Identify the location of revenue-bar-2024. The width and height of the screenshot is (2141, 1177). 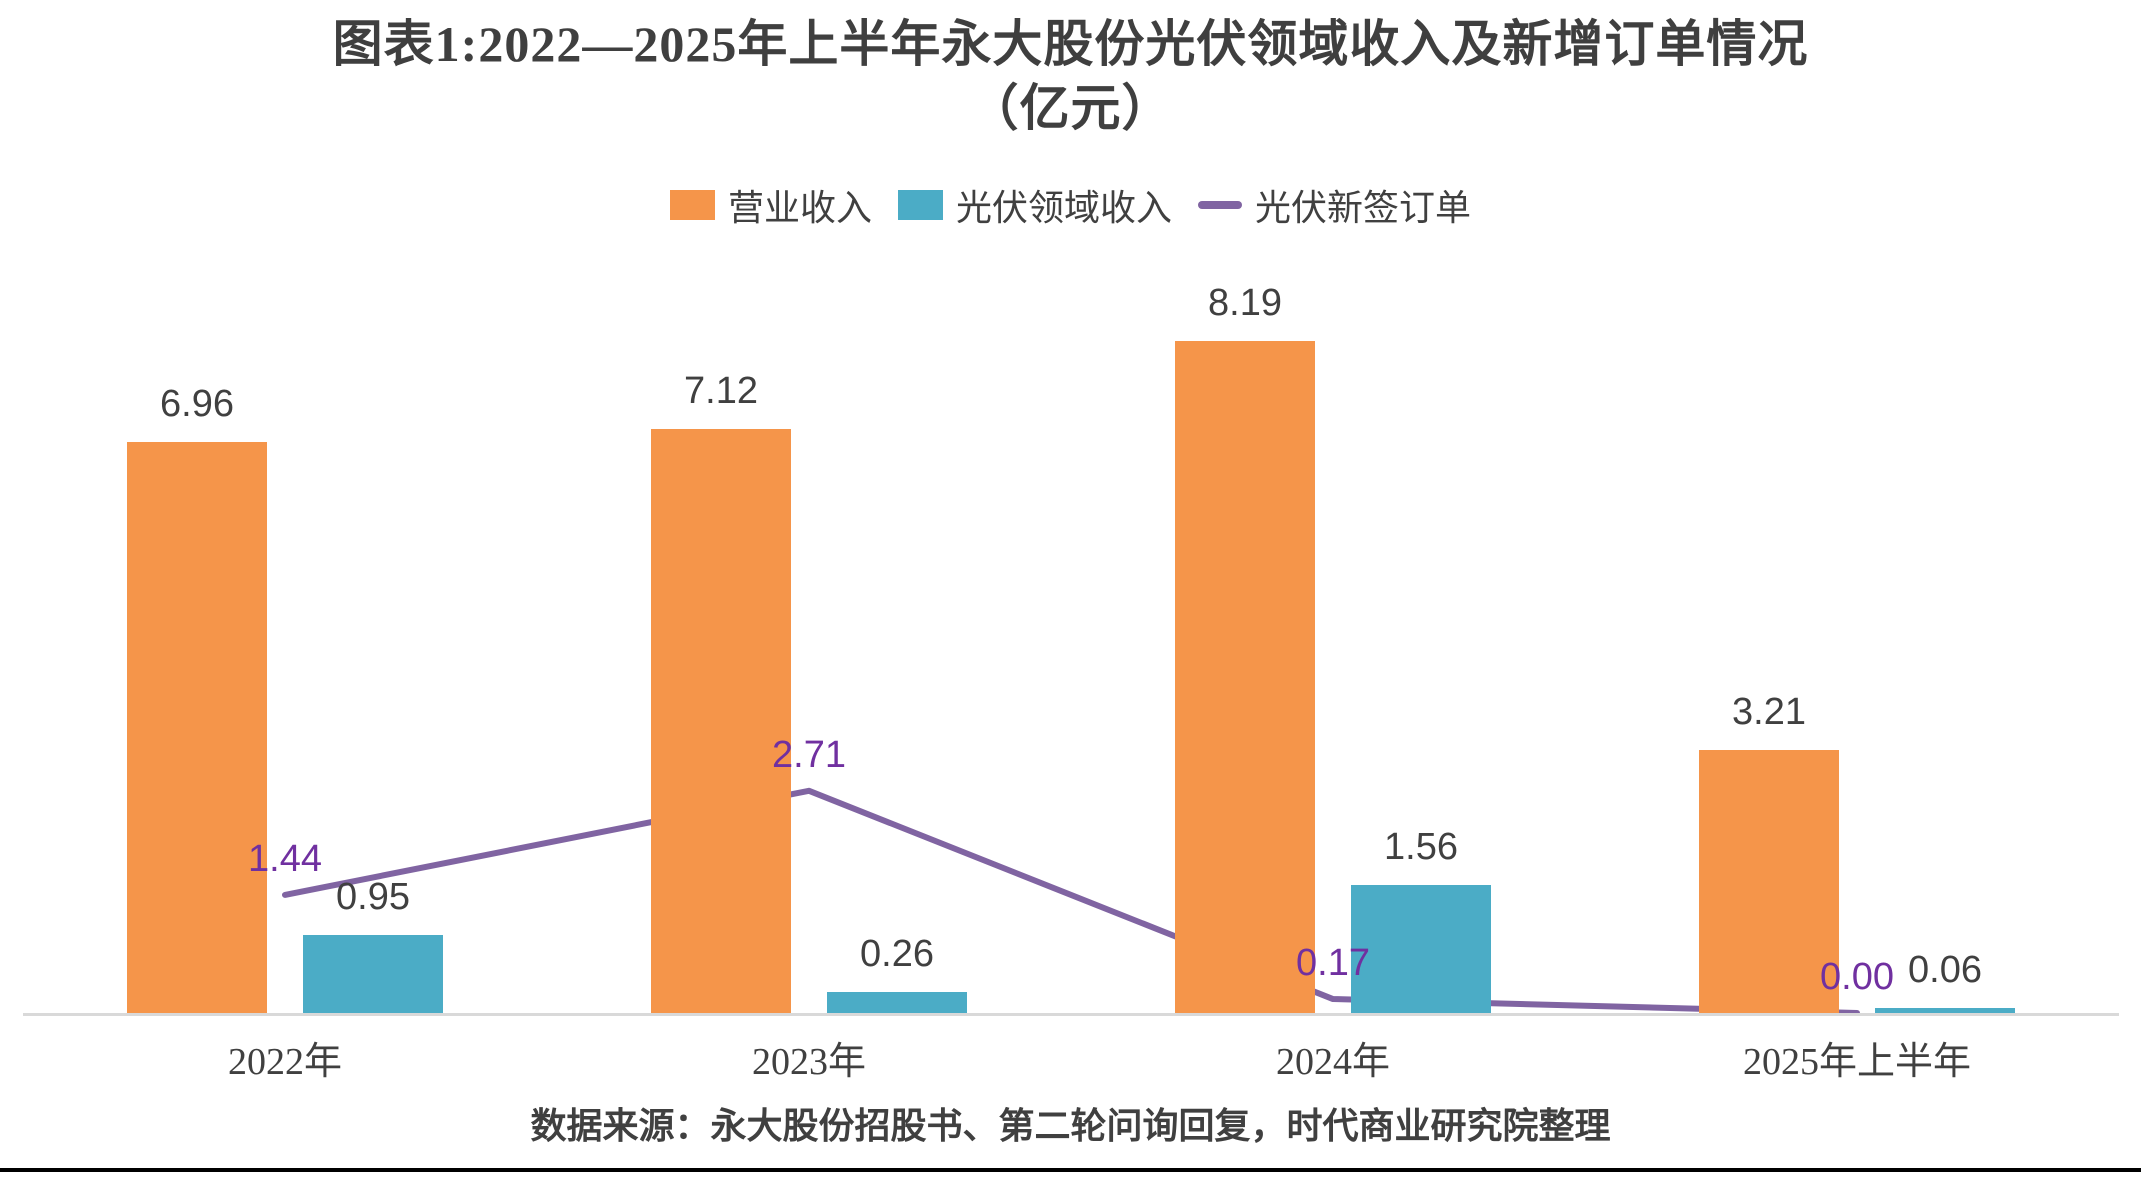
(1245, 677).